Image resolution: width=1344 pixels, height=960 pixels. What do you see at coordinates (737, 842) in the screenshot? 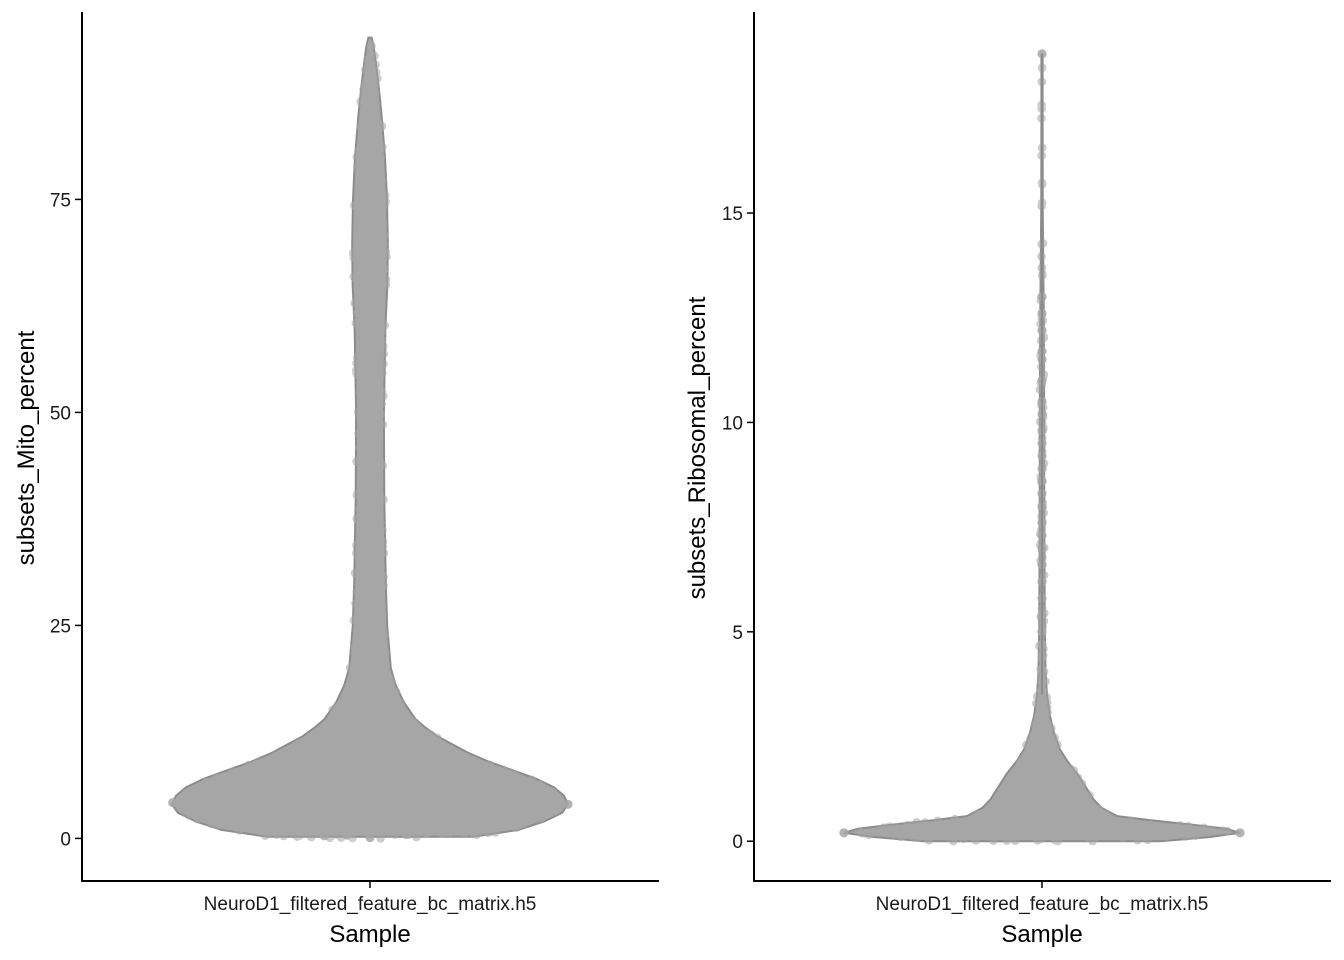
I see `y-tick-label: 0` at bounding box center [737, 842].